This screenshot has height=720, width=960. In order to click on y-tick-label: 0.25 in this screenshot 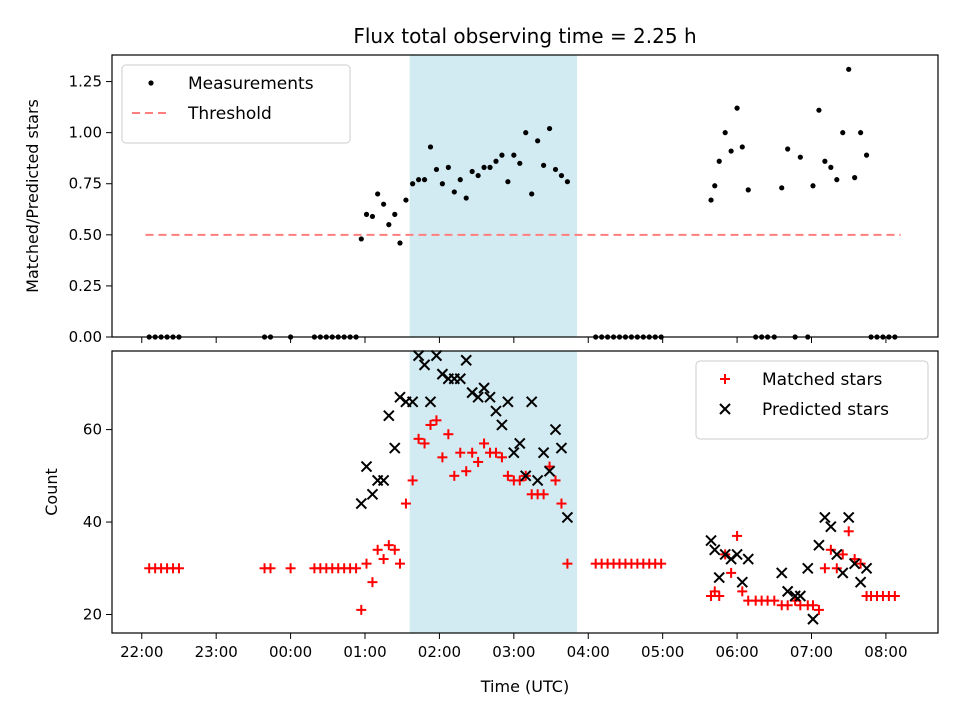, I will do `click(85, 286)`.